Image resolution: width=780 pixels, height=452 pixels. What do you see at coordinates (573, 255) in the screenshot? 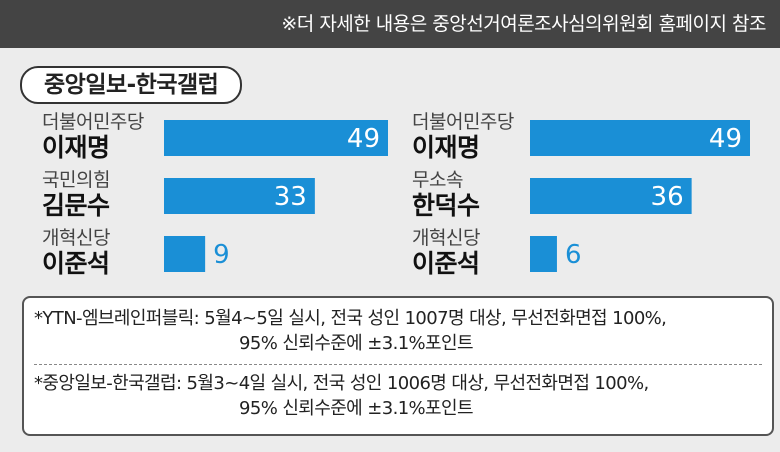
I see `bar-value-label: 6` at bounding box center [573, 255].